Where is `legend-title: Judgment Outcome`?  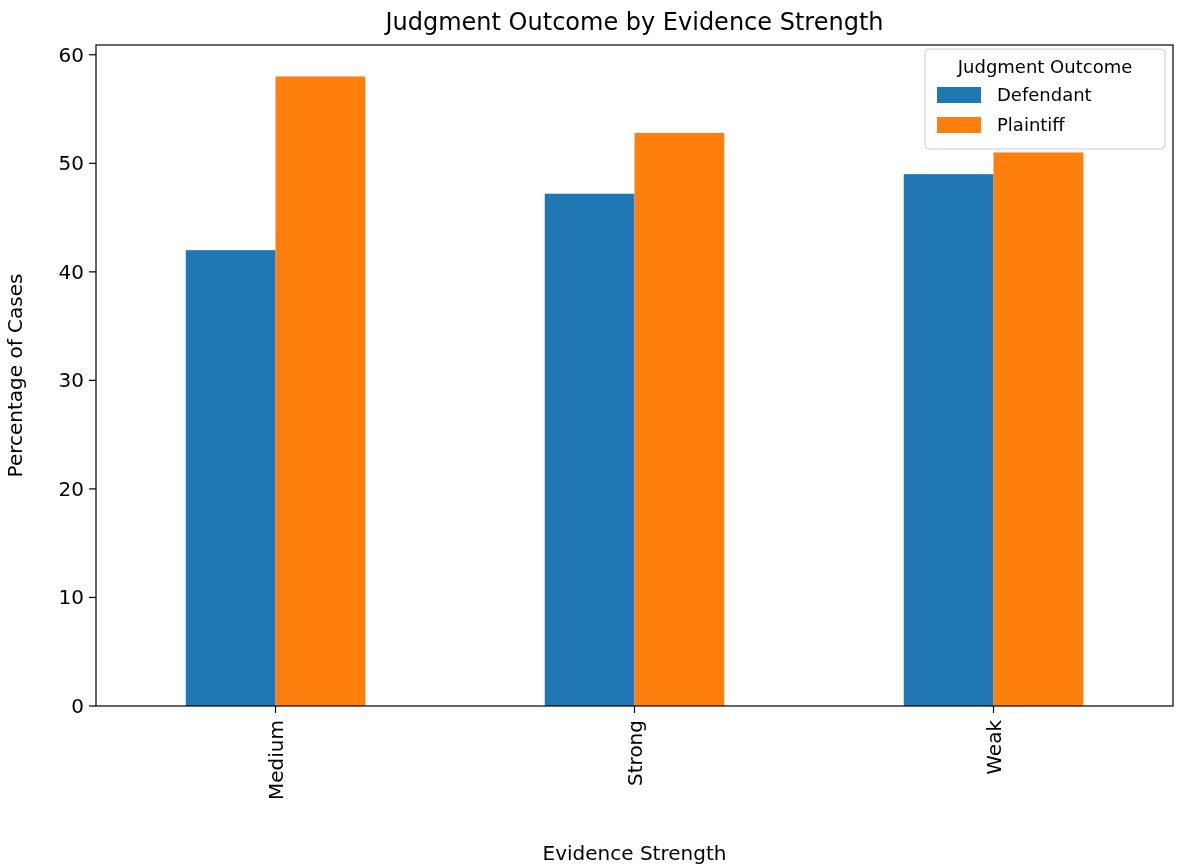 legend-title: Judgment Outcome is located at coordinates (1044, 66).